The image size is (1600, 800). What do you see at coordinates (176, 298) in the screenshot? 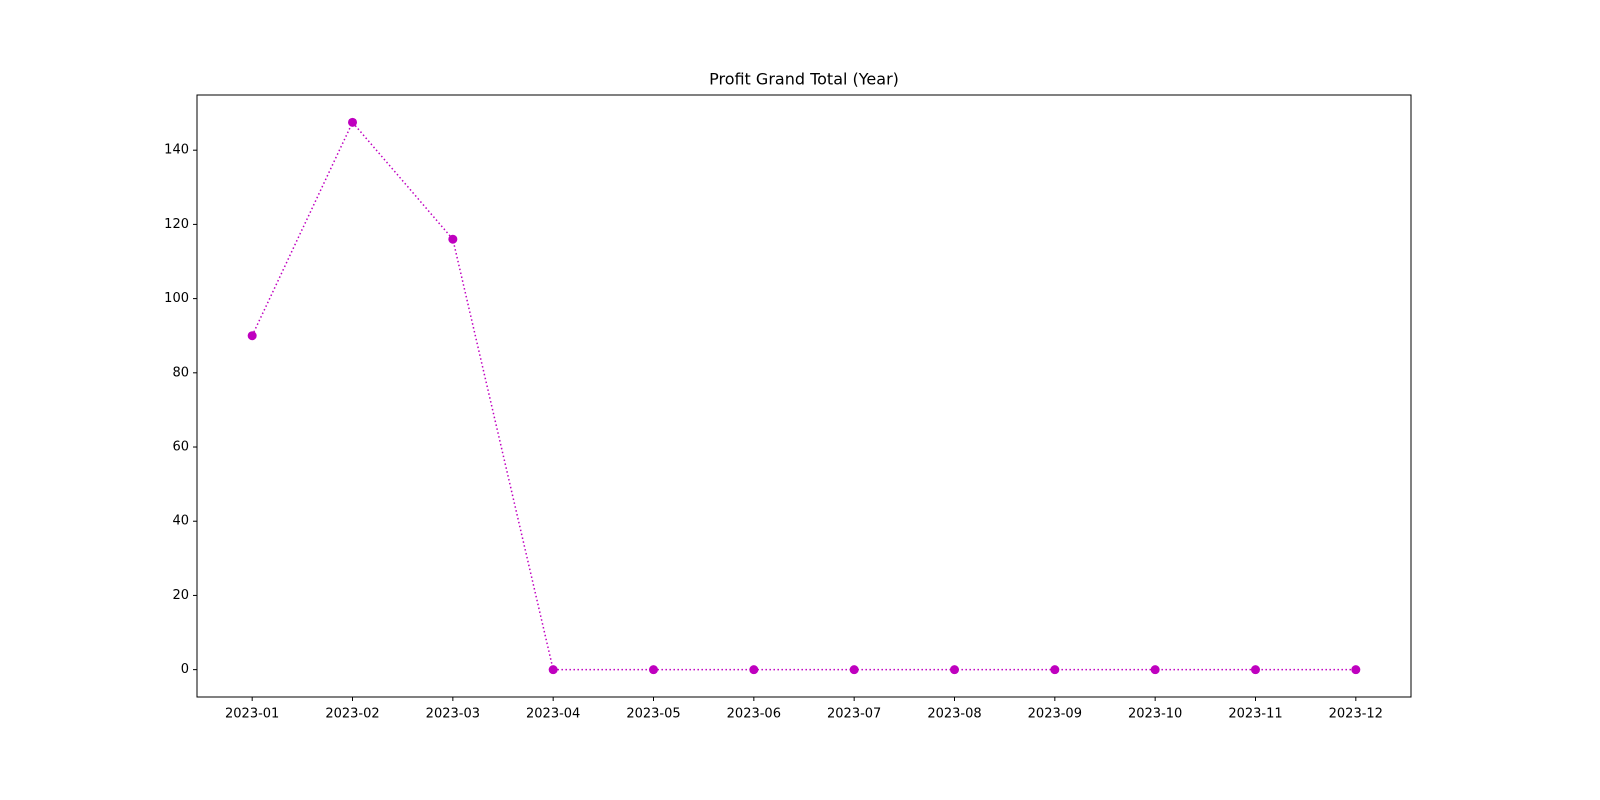
I see `y-tick-label: 100` at bounding box center [176, 298].